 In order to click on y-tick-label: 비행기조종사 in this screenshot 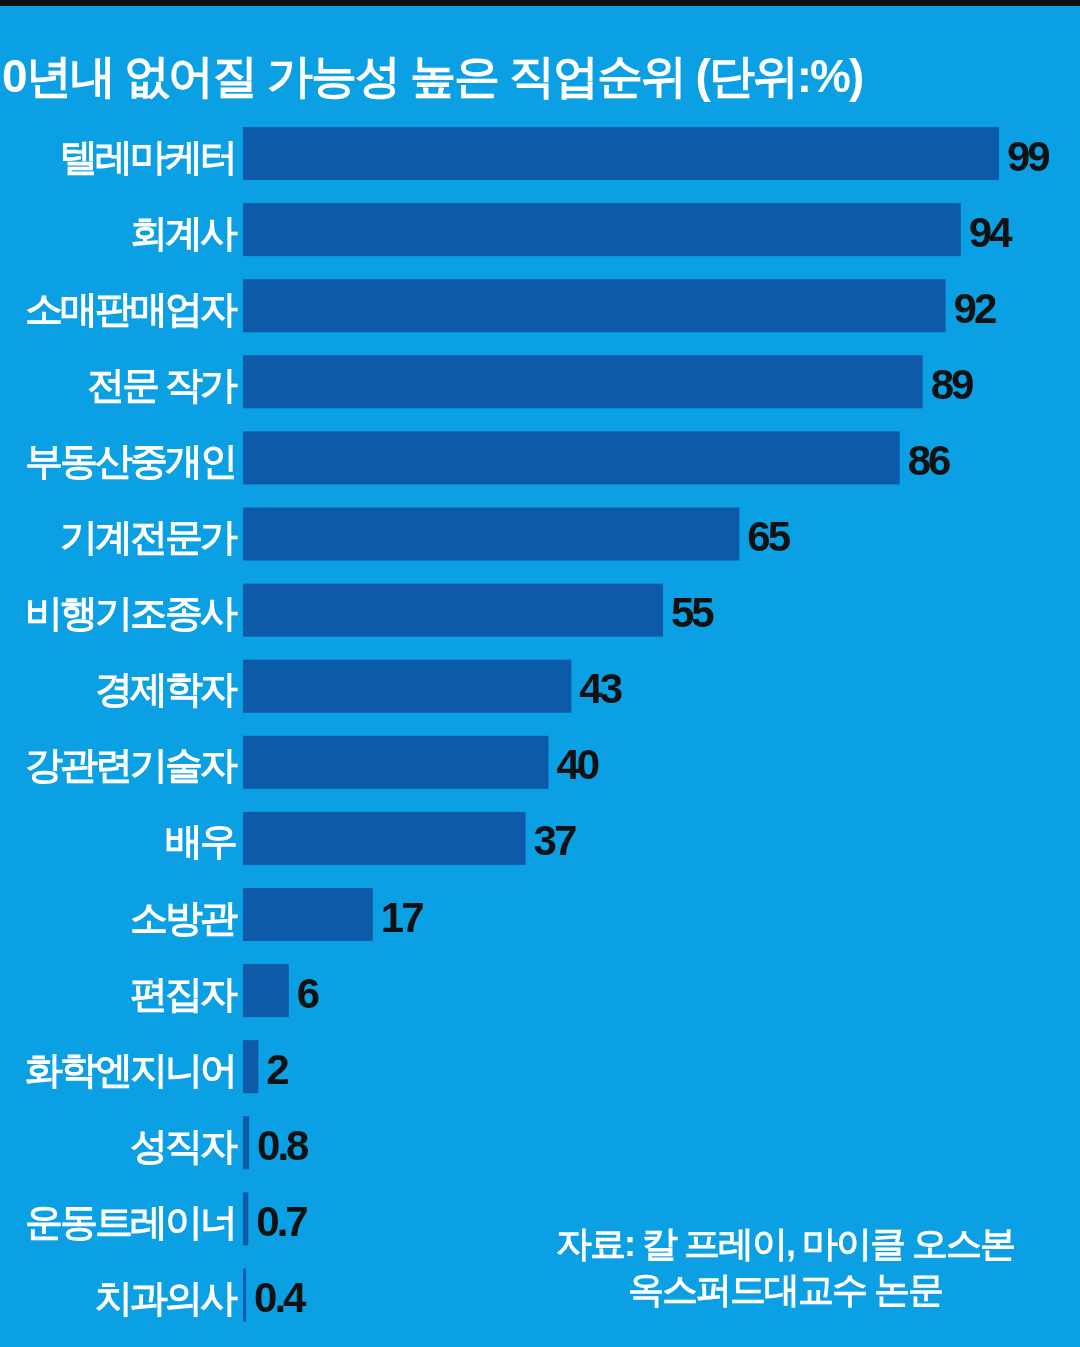, I will do `click(131, 613)`.